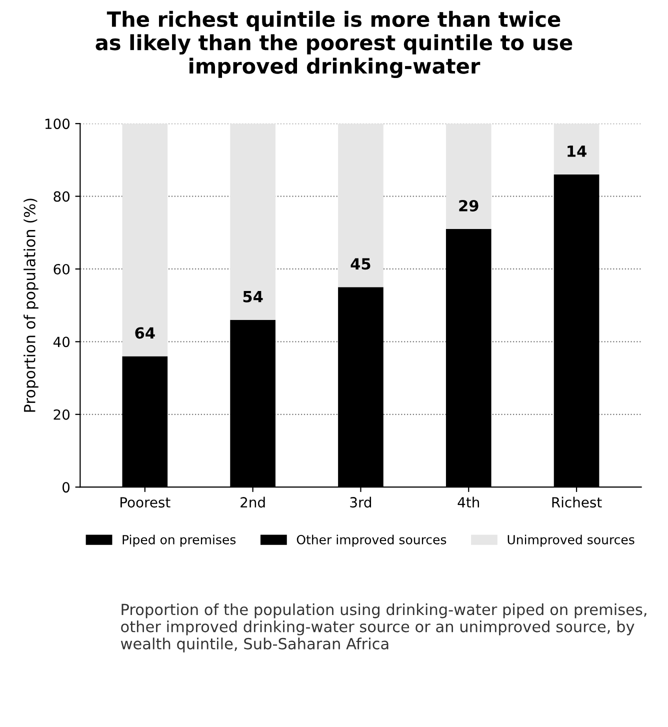 The width and height of the screenshot is (668, 727). I want to click on y-tick-label: 0, so click(66, 487).